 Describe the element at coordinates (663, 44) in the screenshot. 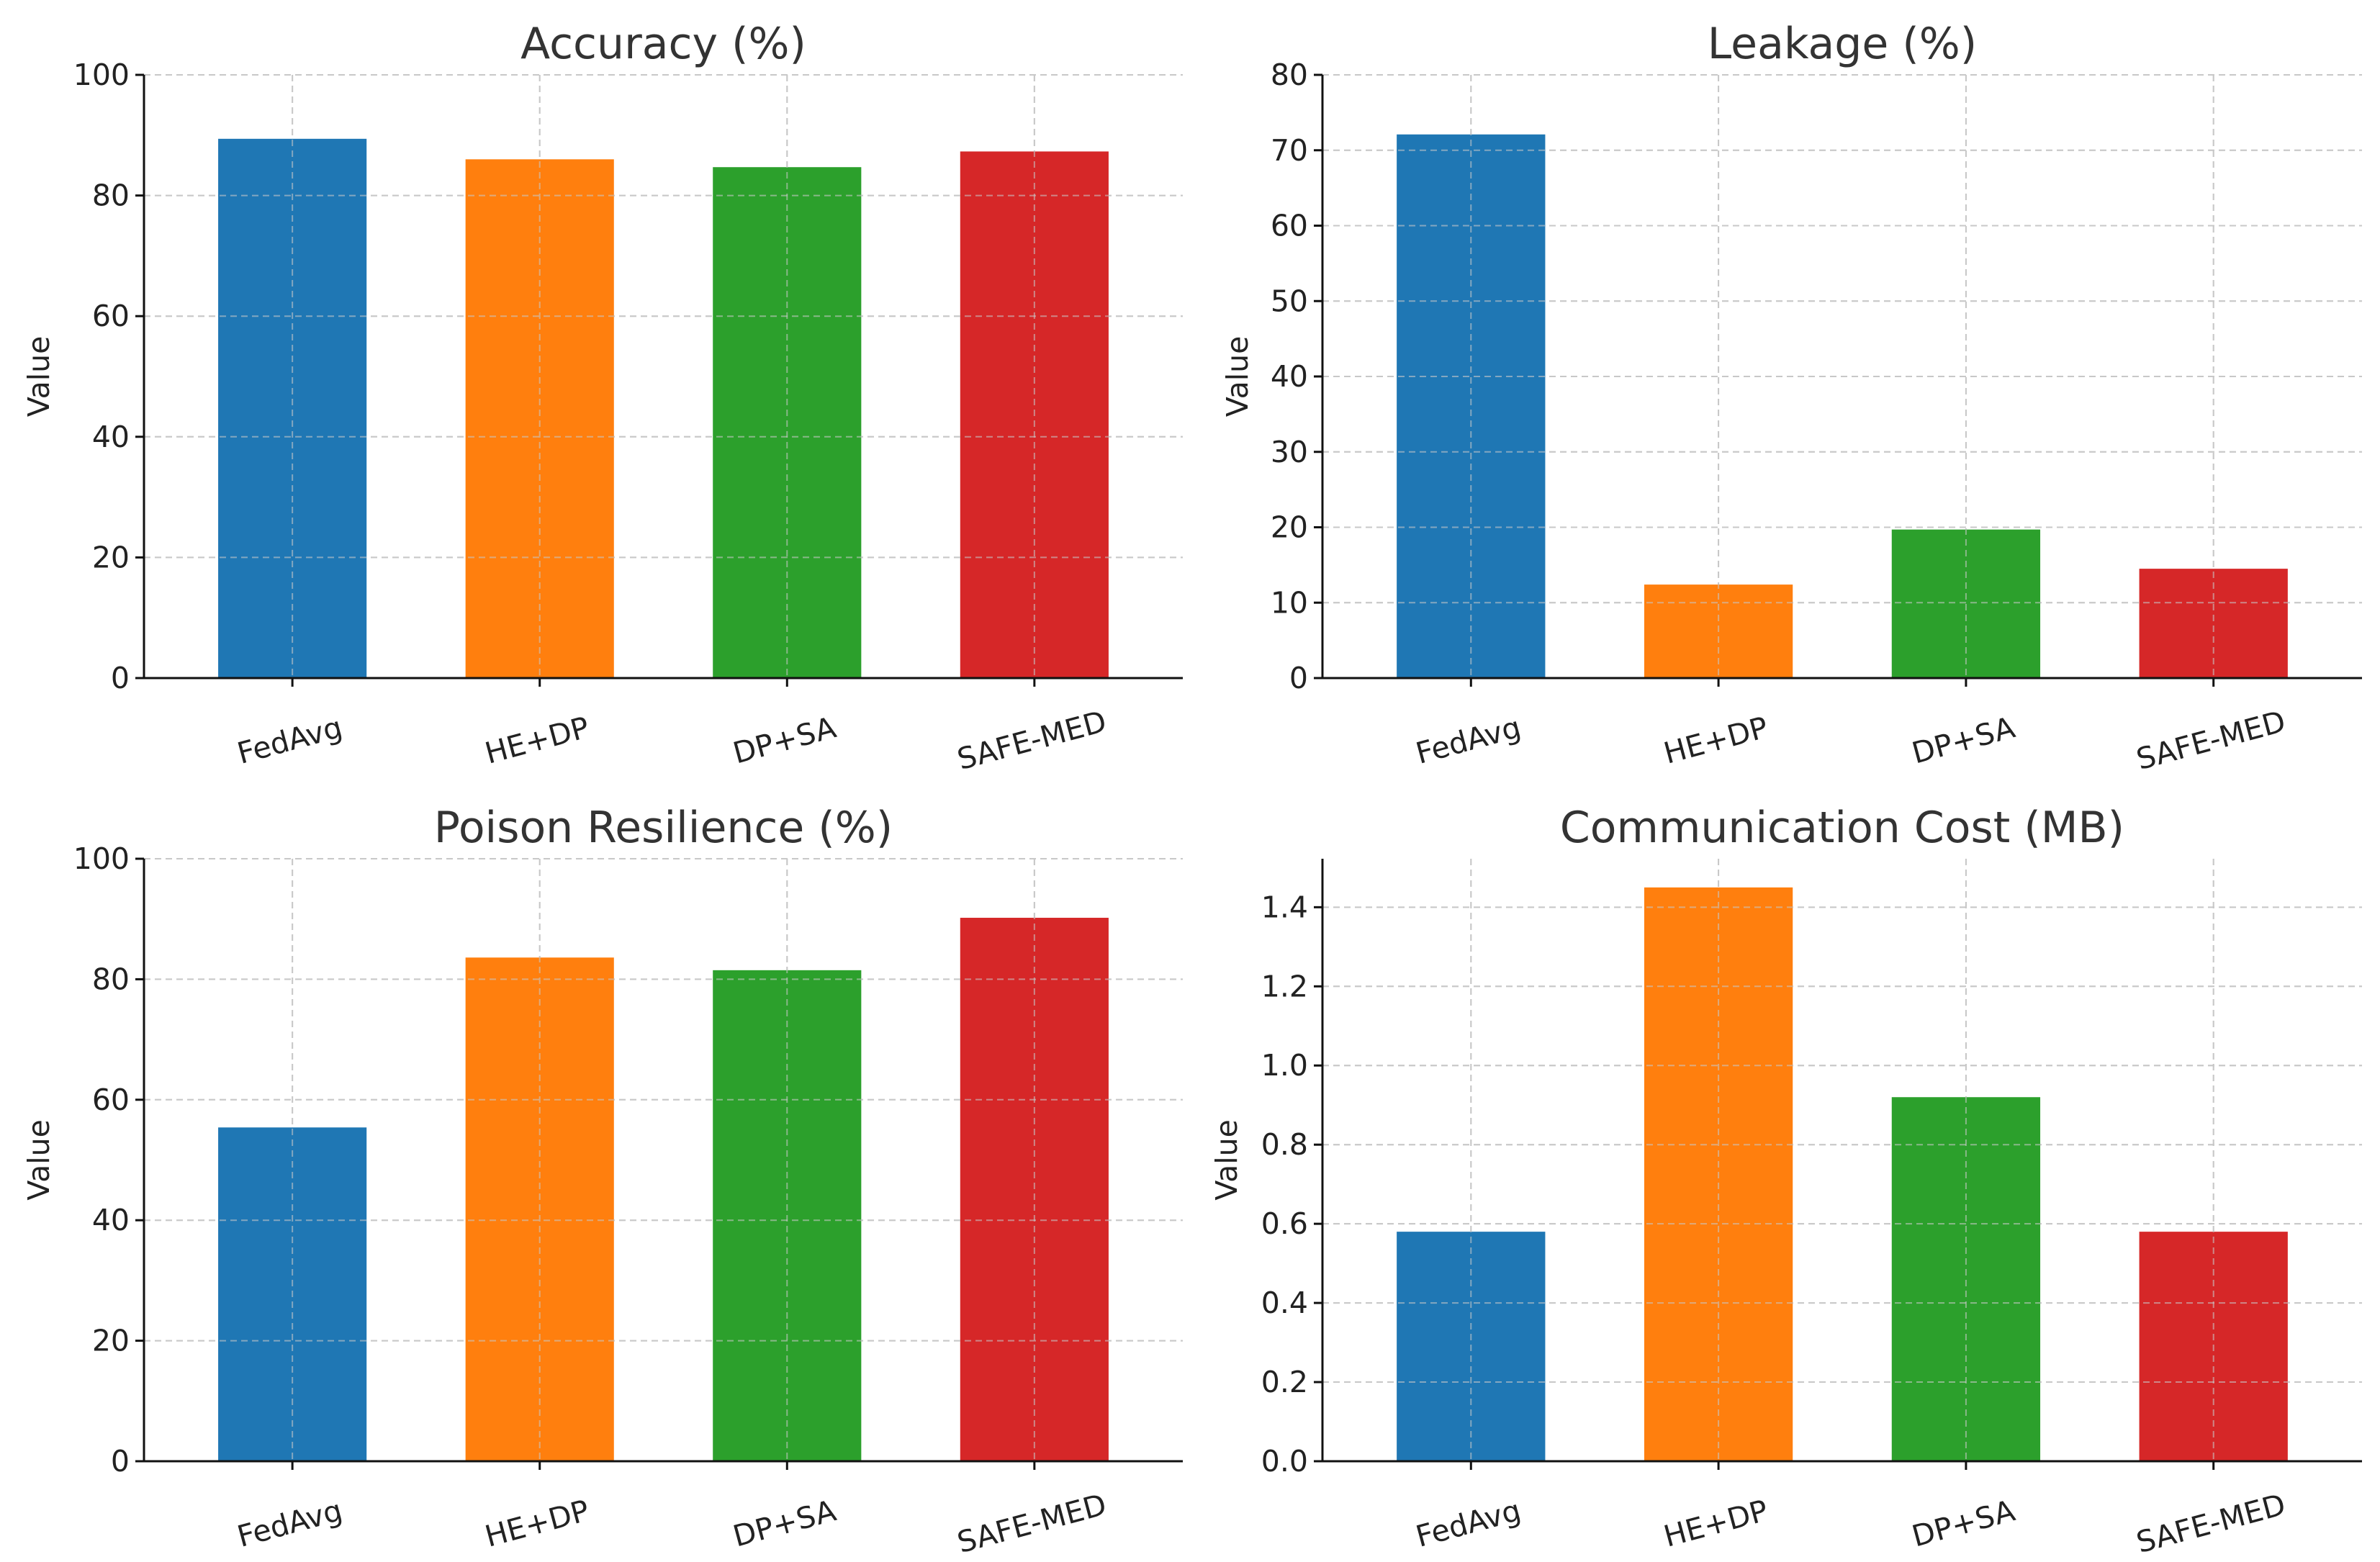

I see `chart-title: Accuracy (%)` at that location.